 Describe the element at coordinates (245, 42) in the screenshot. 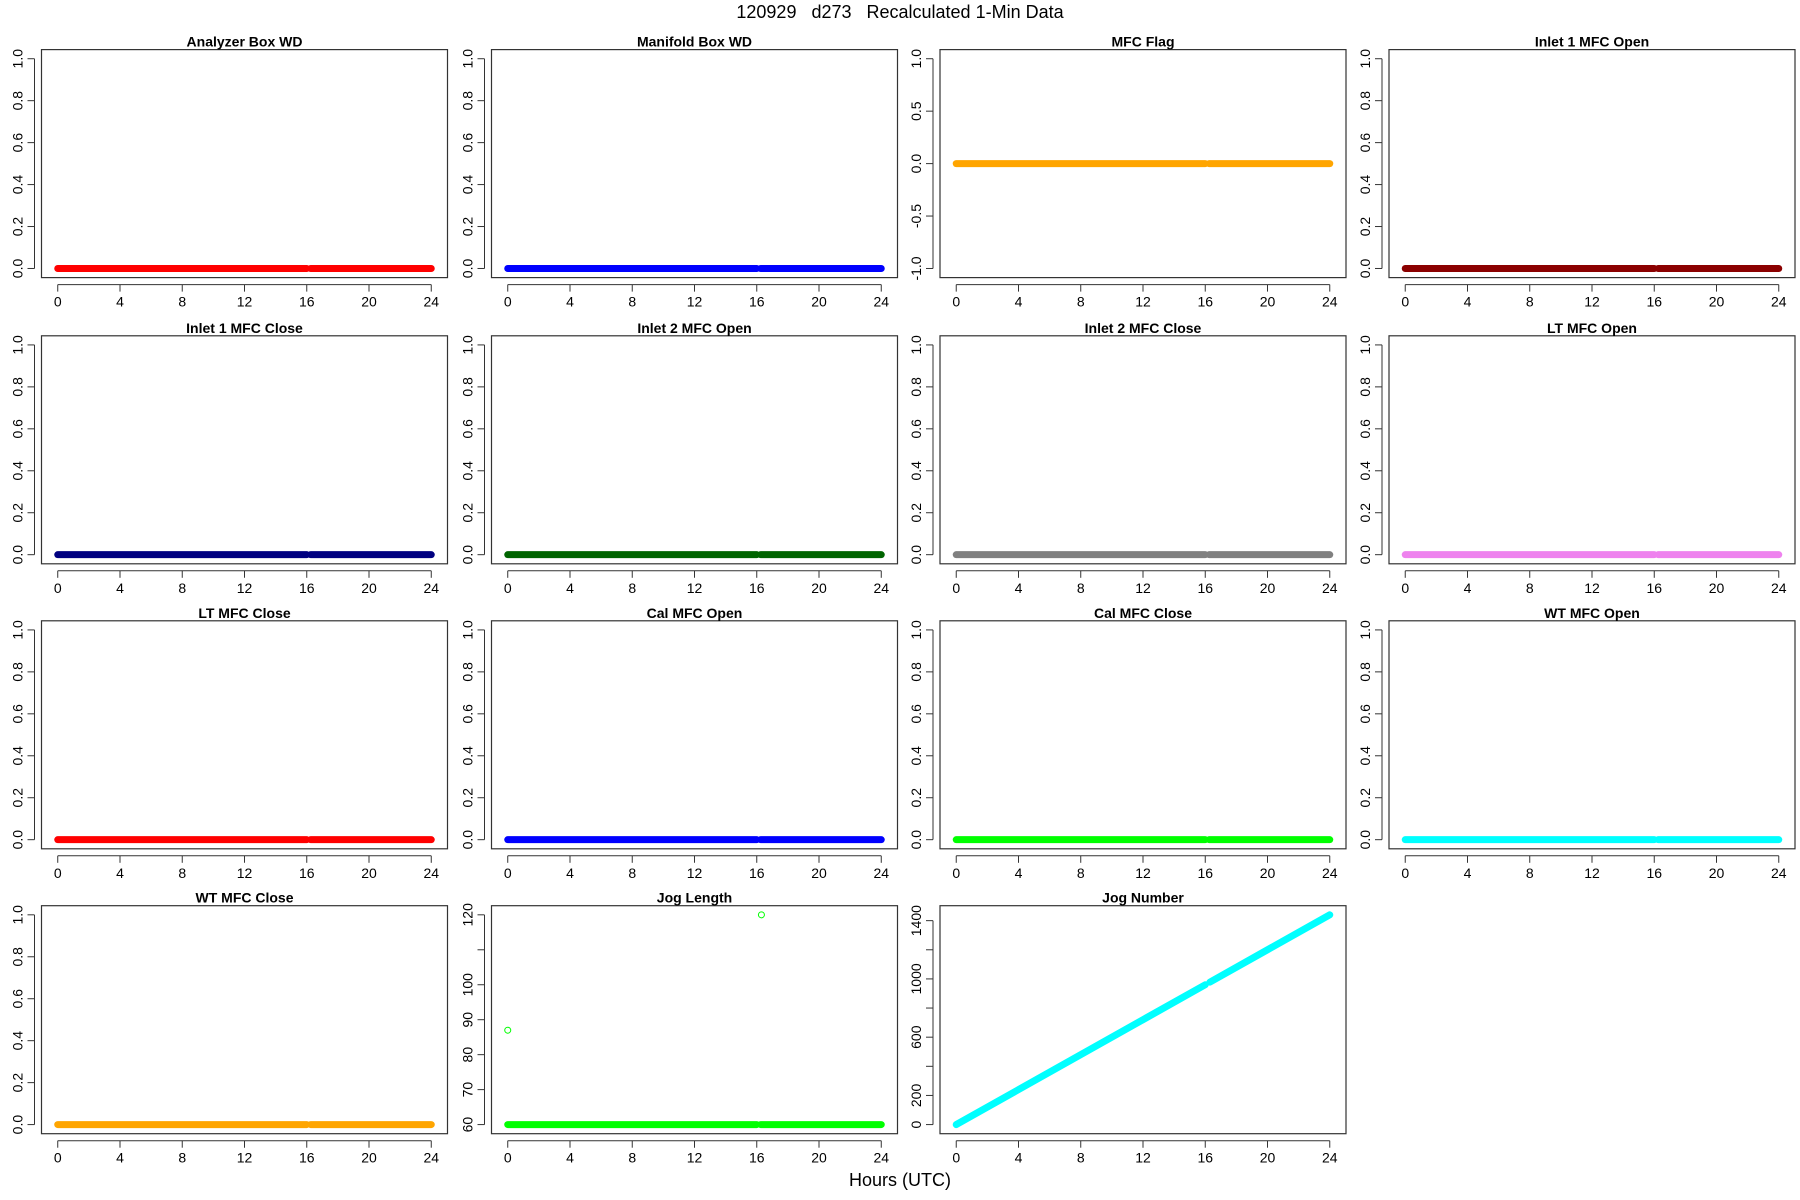

I see `panel-title: Analyzer Box WD` at that location.